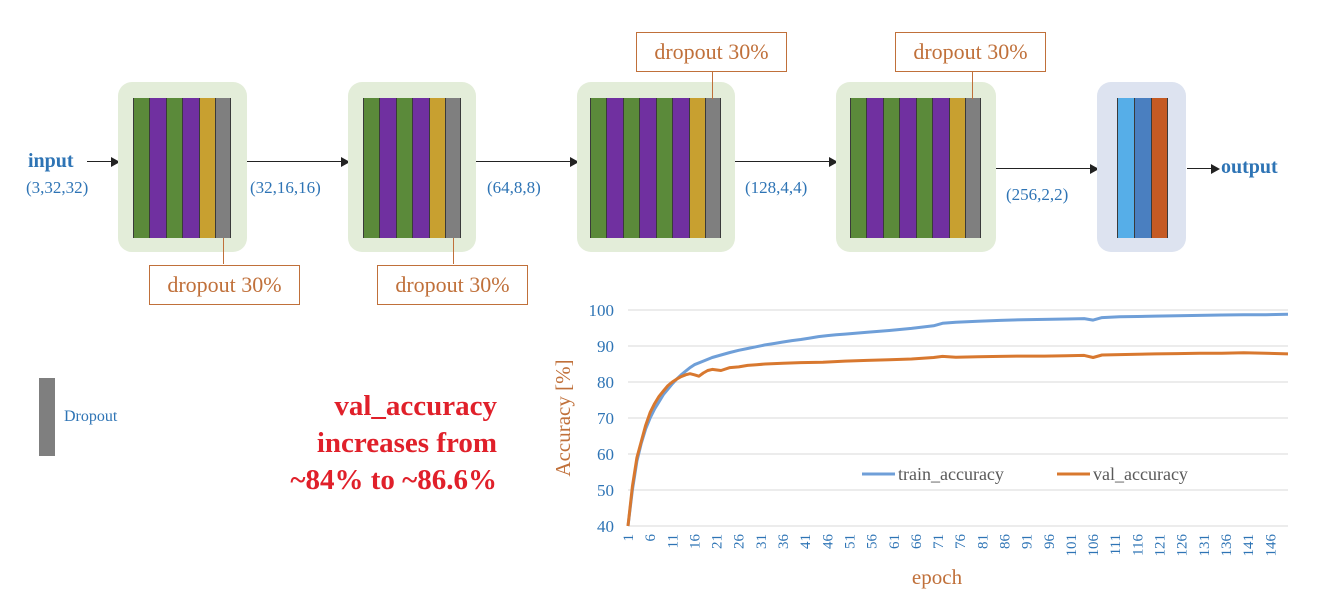 Image resolution: width=1317 pixels, height=593 pixels. What do you see at coordinates (602, 310) in the screenshot?
I see `y-tick-label: 100` at bounding box center [602, 310].